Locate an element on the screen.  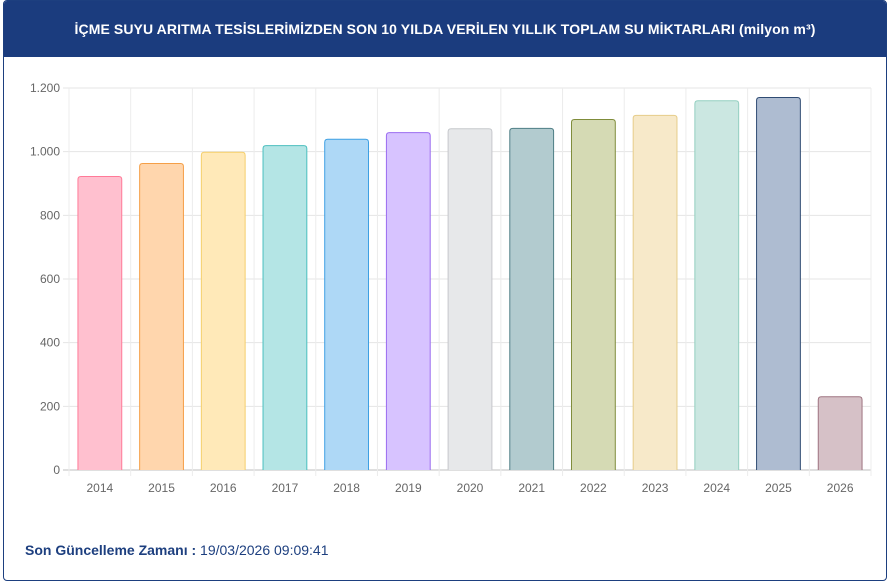
x-tick-label: 2024 is located at coordinates (716, 488).